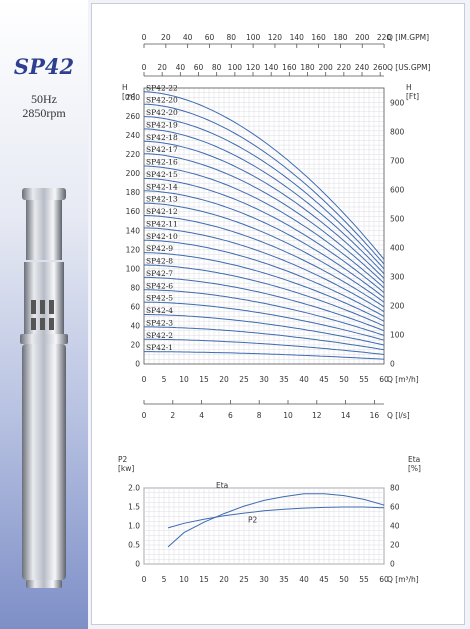 This screenshot has height=629, width=470. I want to click on imgpm-tick-label: 60, so click(210, 37).